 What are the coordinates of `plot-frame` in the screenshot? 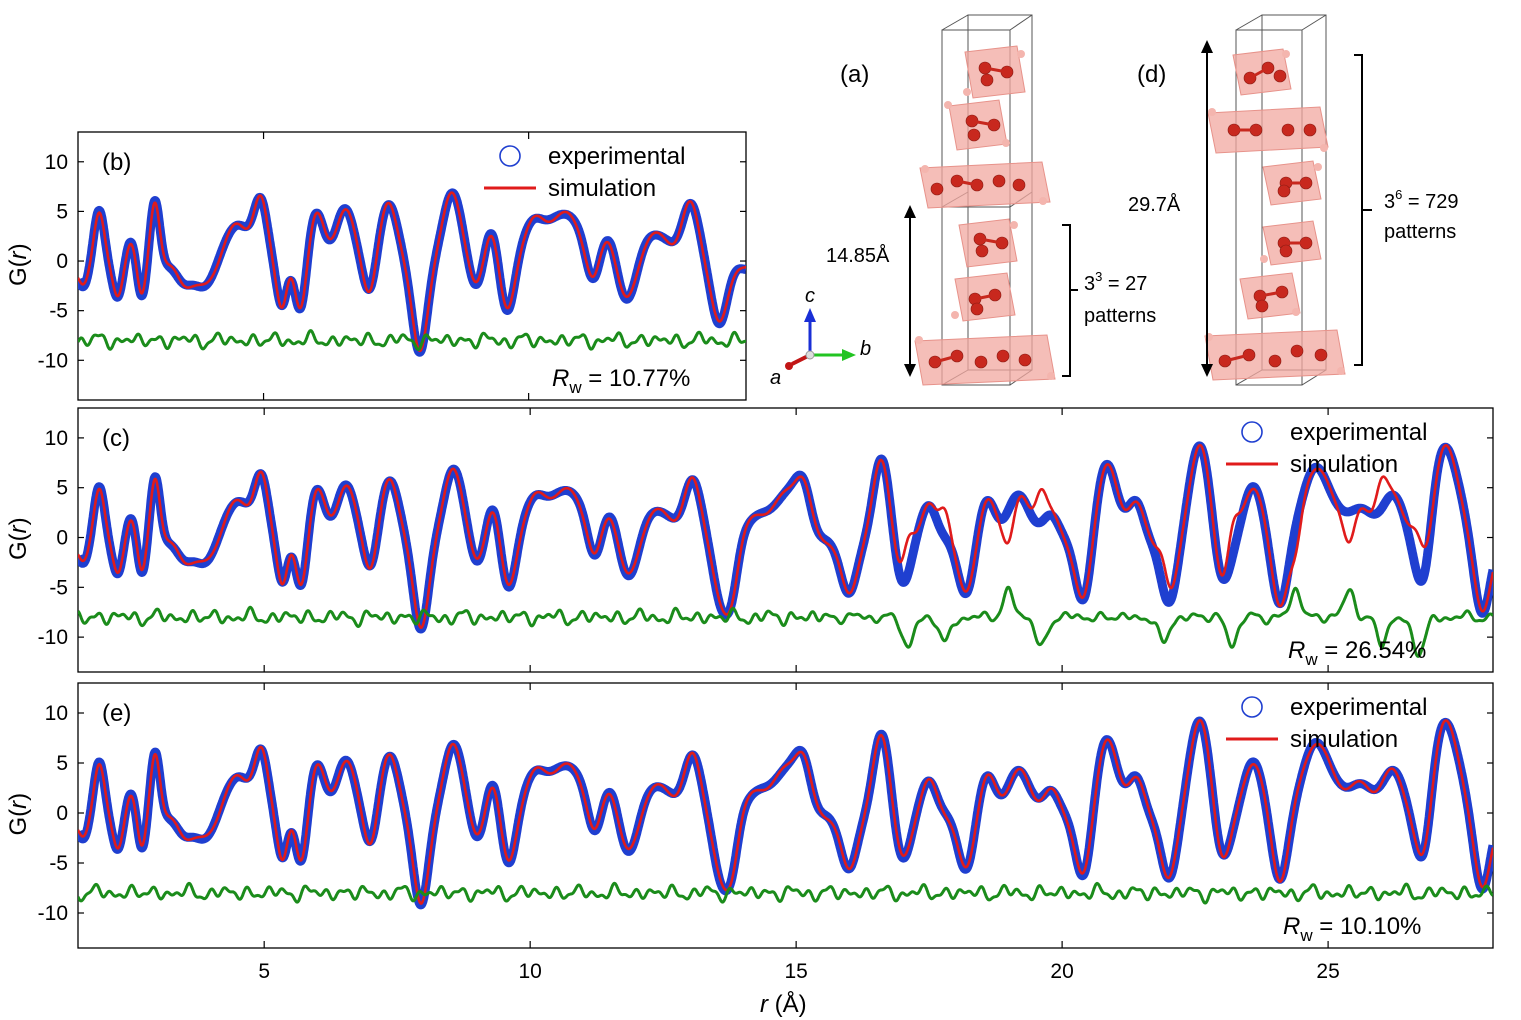 It's located at (412, 266).